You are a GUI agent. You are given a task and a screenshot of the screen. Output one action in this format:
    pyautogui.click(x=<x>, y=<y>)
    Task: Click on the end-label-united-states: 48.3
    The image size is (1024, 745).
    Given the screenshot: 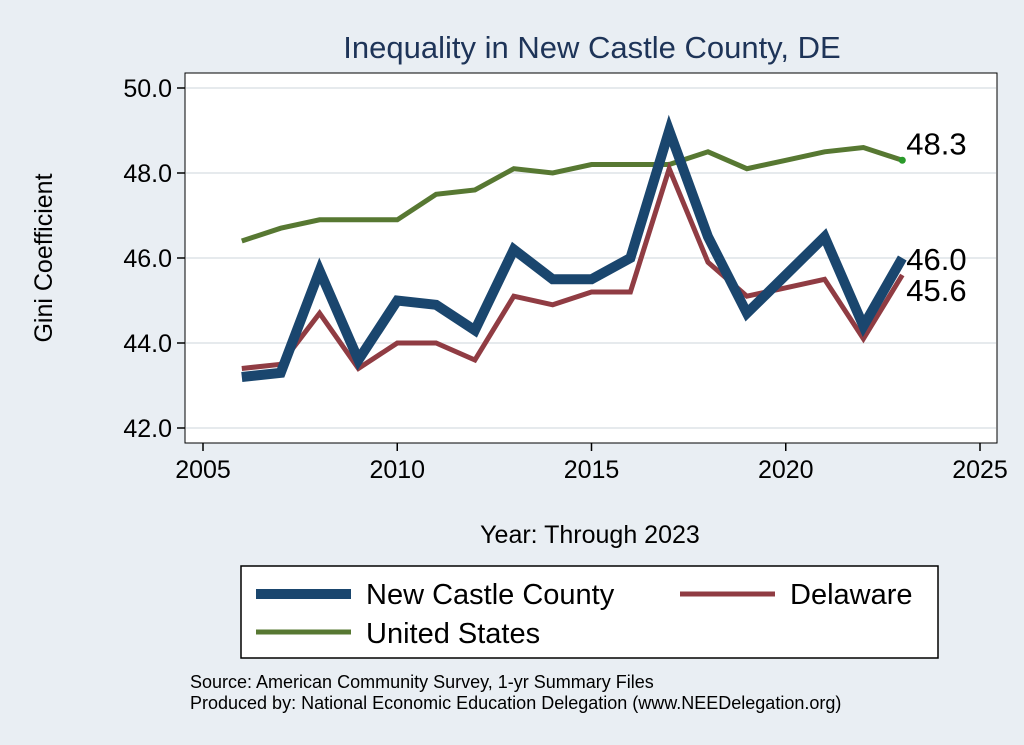 What is the action you would take?
    pyautogui.click(x=936, y=143)
    